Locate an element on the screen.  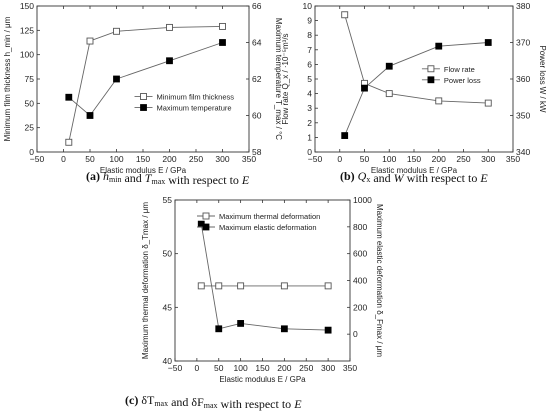
y-tick-label: 5 is located at coordinates (309, 79).